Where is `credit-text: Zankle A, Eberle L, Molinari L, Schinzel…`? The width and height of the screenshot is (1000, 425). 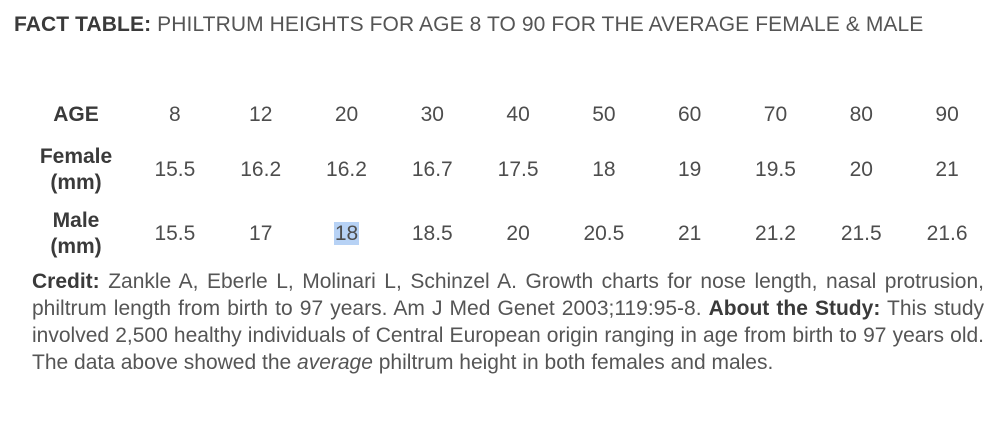
credit-text: Zankle A, Eberle L, Molinari L, Schinzel… is located at coordinates (508, 295).